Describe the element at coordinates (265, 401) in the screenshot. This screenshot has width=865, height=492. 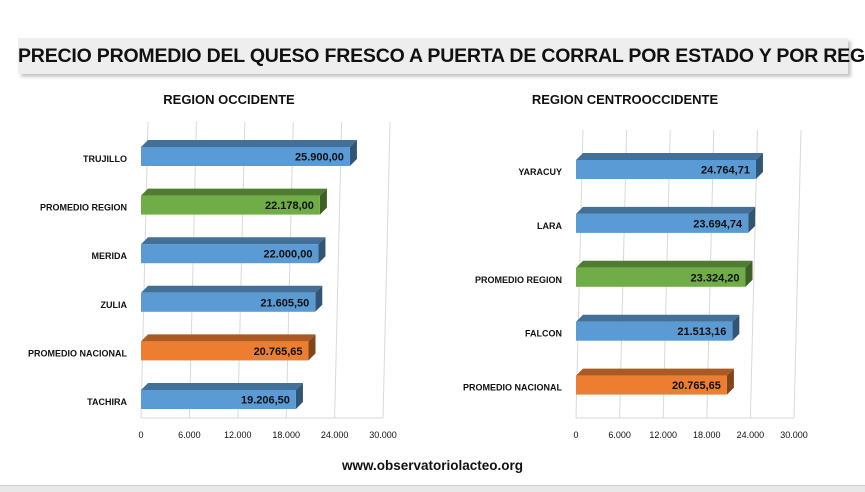
I see `data-label: 19.206,50` at that location.